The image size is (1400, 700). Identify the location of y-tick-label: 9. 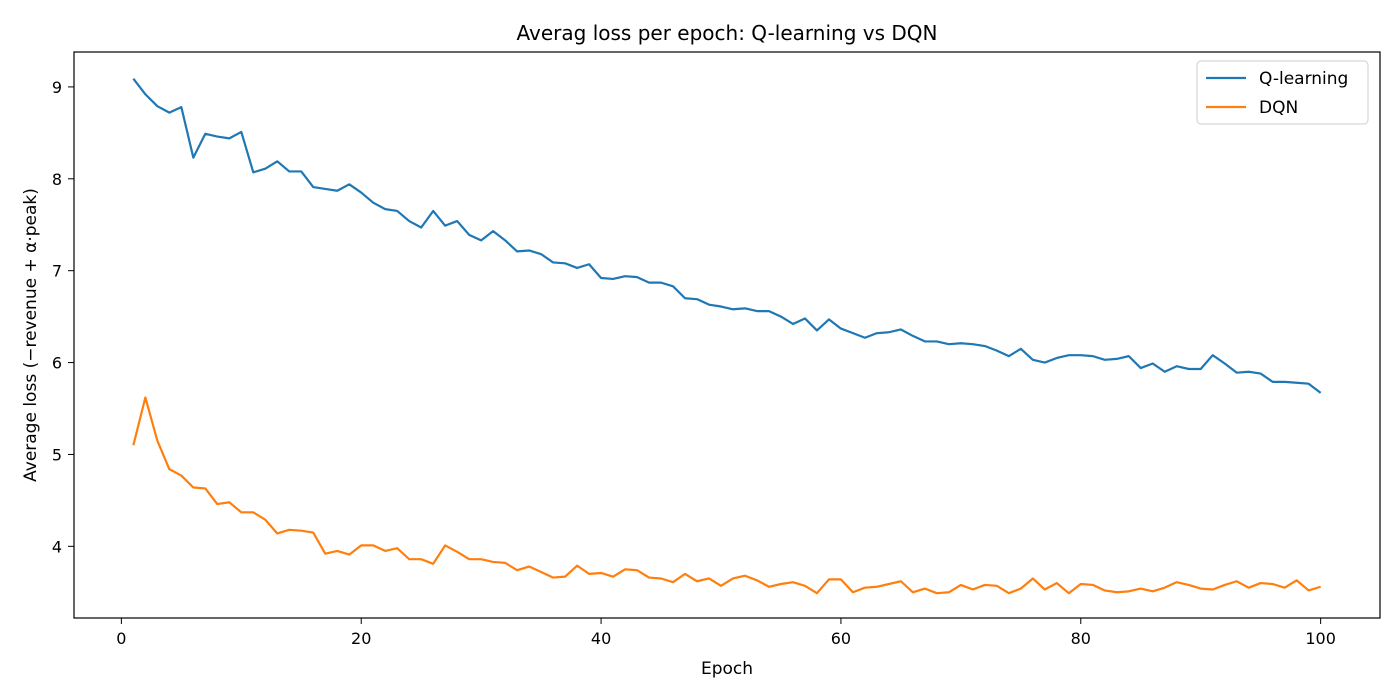
(57, 87).